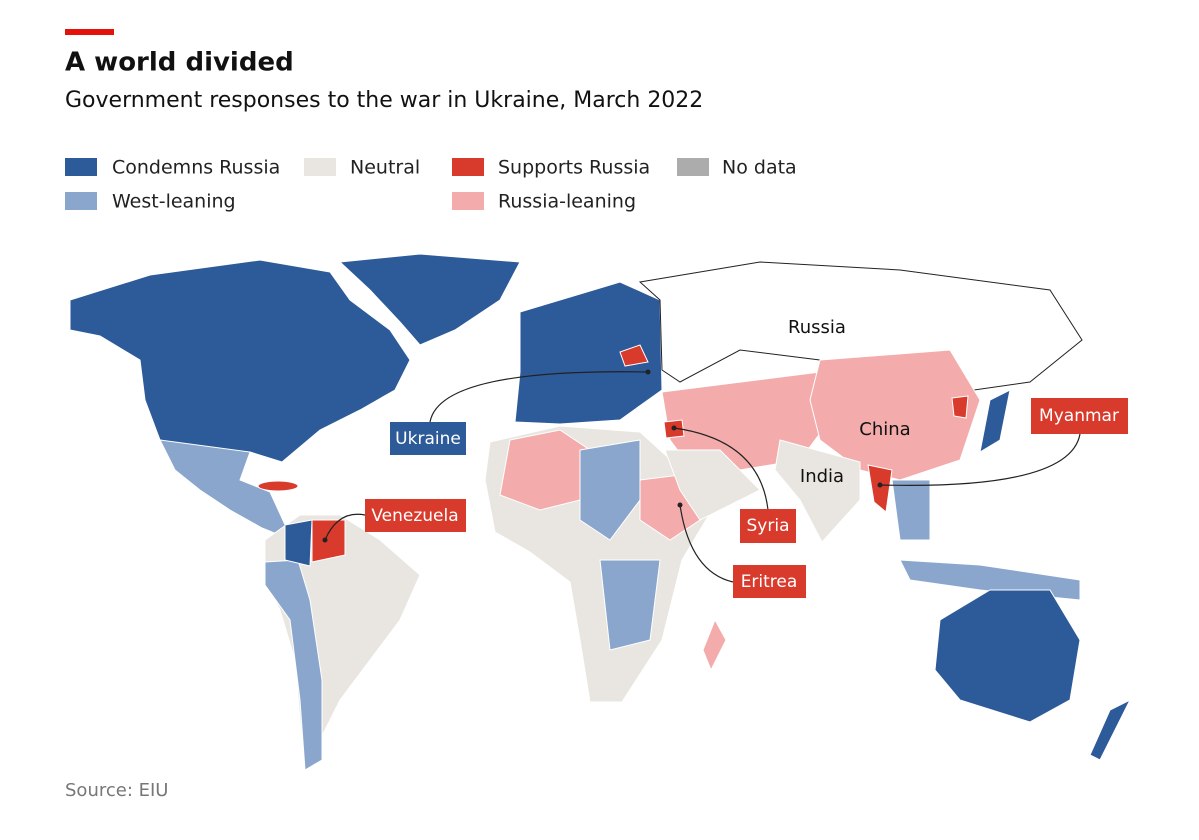 The height and width of the screenshot is (840, 1199). I want to click on title: A world divided, so click(179, 63).